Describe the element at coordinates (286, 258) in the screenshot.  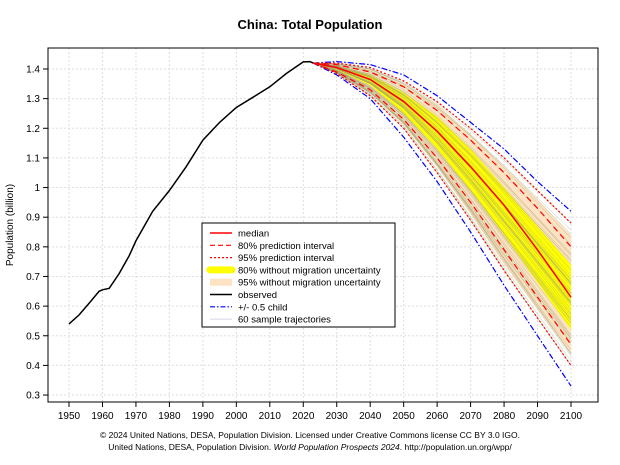
I see `legend-label: 95% prediction interval` at that location.